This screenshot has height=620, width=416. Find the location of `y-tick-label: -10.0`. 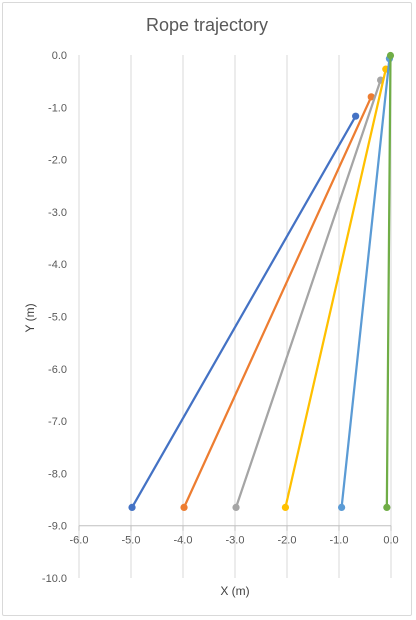

y-tick-label: -10.0 is located at coordinates (54, 579).